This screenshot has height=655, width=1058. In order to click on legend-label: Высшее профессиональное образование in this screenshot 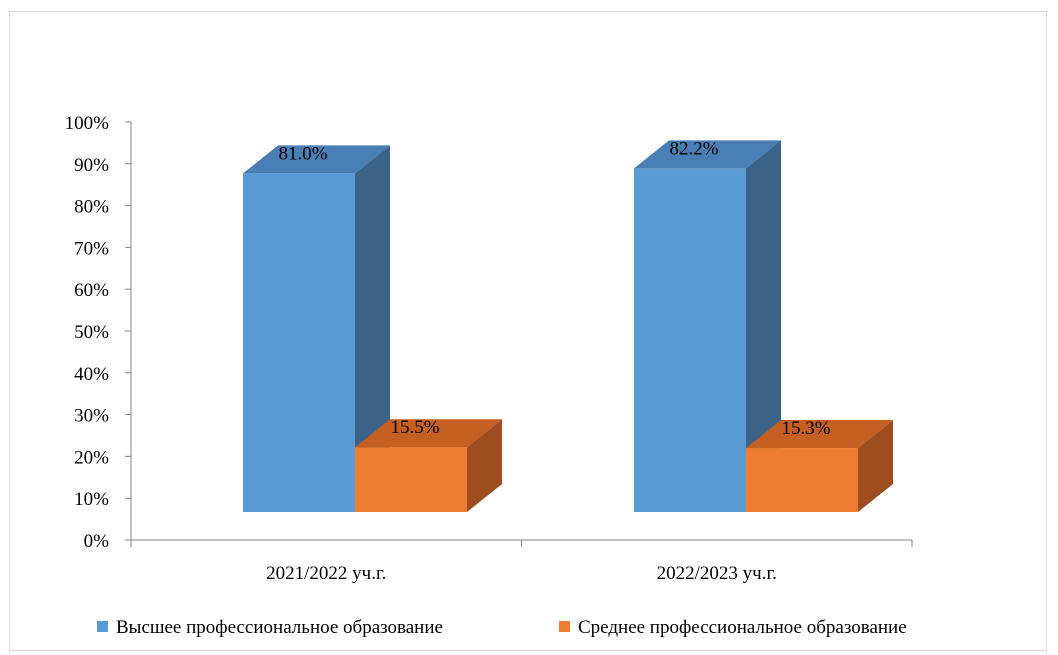, I will do `click(279, 627)`.